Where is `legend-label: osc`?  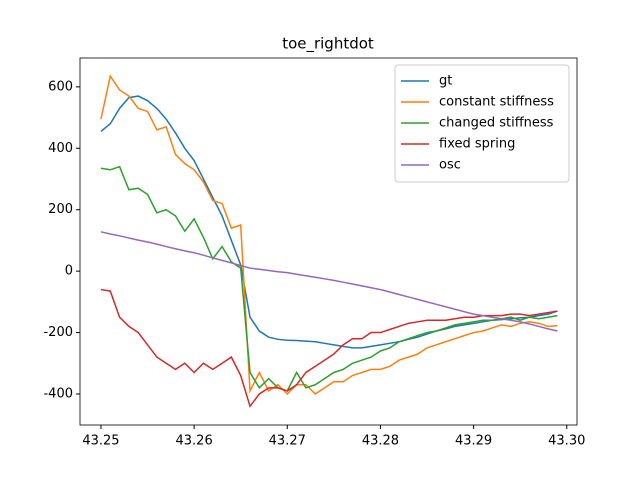
legend-label: osc is located at coordinates (450, 165).